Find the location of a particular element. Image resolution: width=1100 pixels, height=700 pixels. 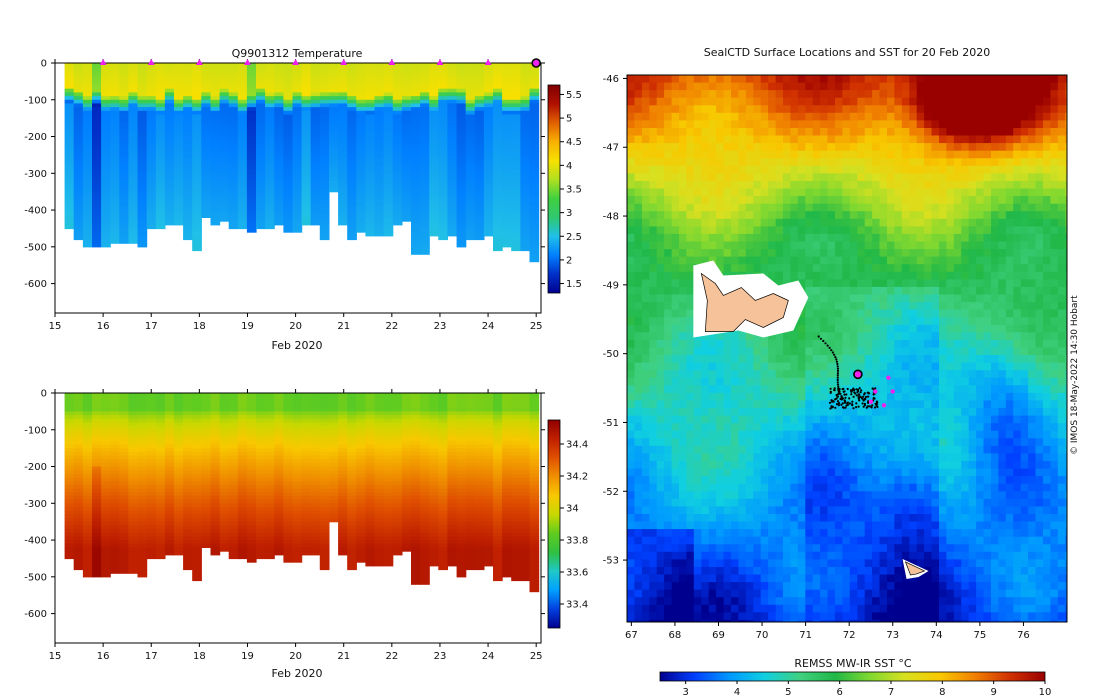

x-tick-label: 24 is located at coordinates (488, 326).